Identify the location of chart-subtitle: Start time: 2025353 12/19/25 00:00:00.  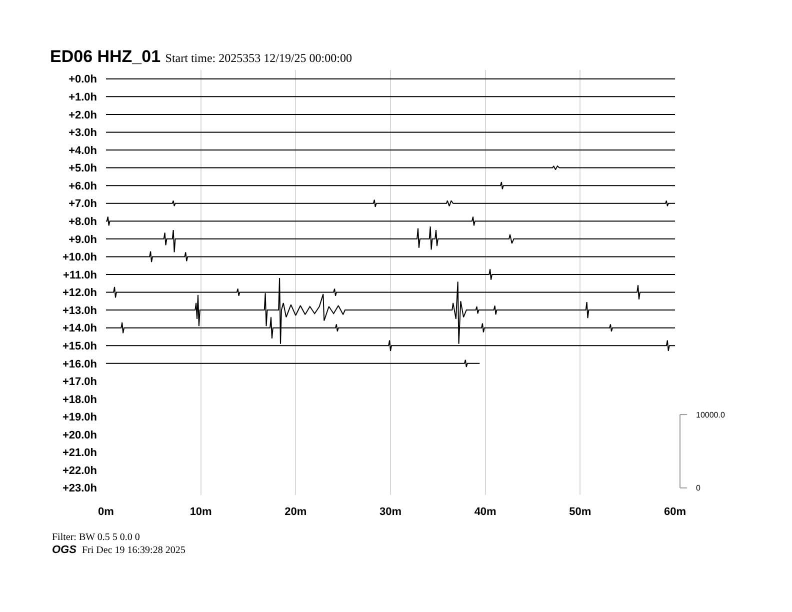
(258, 57).